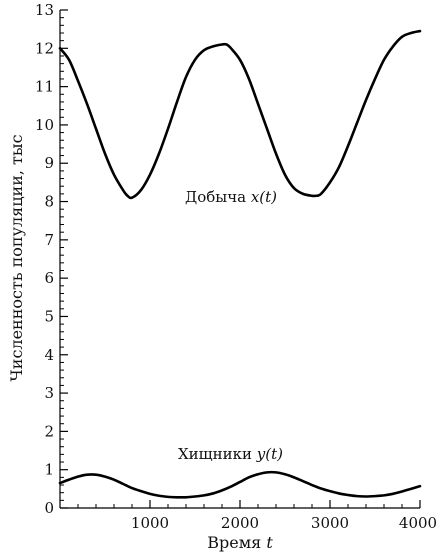  What do you see at coordinates (44, 87) in the screenshot?
I see `y-tick-label: 11` at bounding box center [44, 87].